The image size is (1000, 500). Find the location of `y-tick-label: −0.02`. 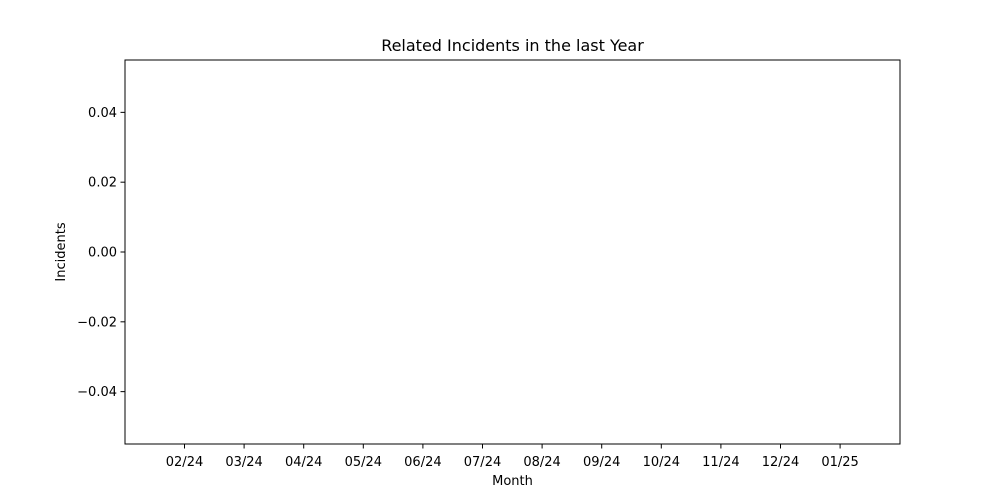

y-tick-label: −0.02 is located at coordinates (97, 322).